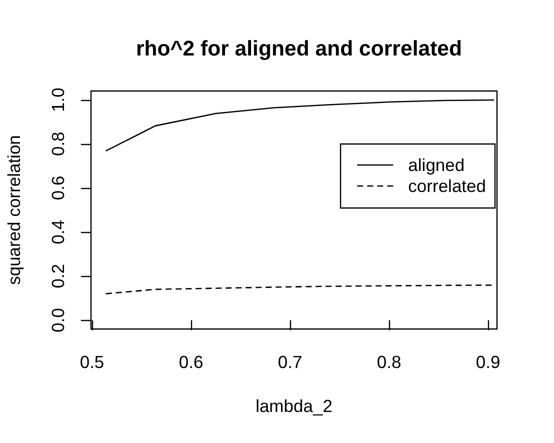 Image resolution: width=554 pixels, height=443 pixels. What do you see at coordinates (58, 188) in the screenshot?
I see `y-tick-label: 0.6` at bounding box center [58, 188].